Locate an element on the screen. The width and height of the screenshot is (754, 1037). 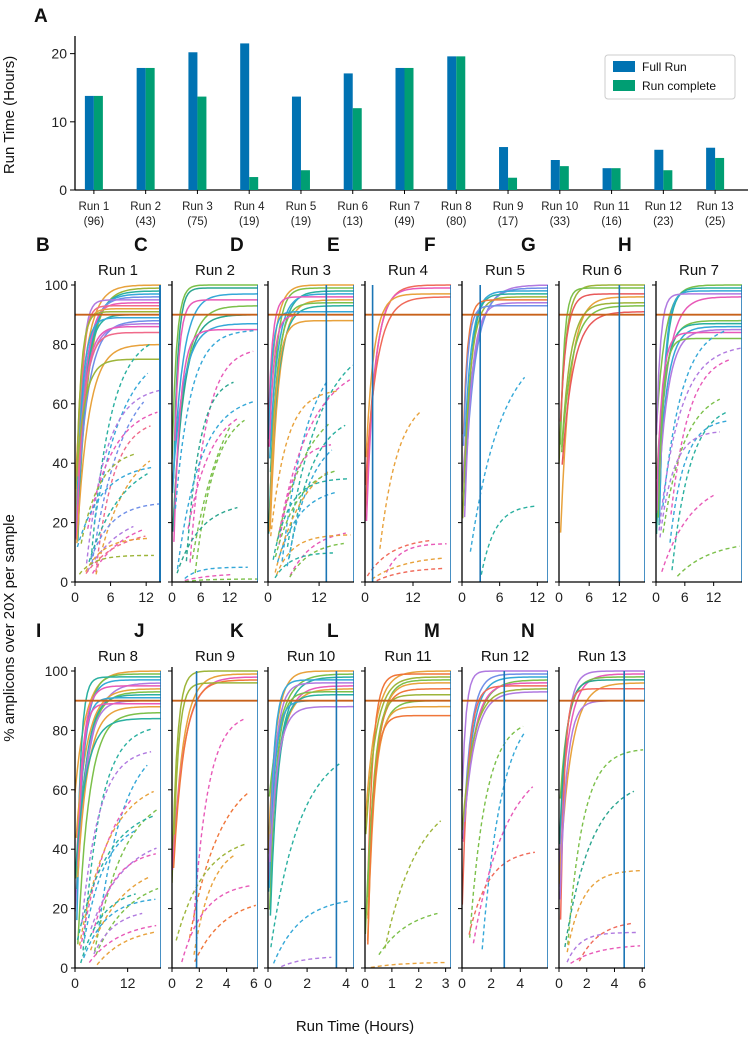
sample-count-label: (23) is located at coordinates (663, 222).